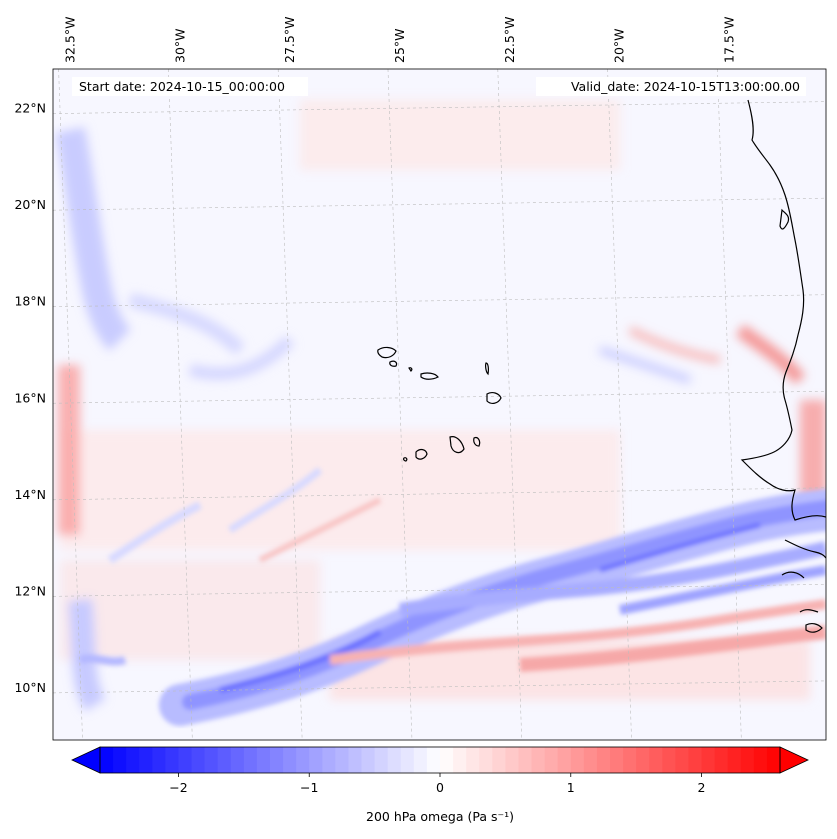  What do you see at coordinates (399, 45) in the screenshot?
I see `lon-tick-label: 25°W` at bounding box center [399, 45].